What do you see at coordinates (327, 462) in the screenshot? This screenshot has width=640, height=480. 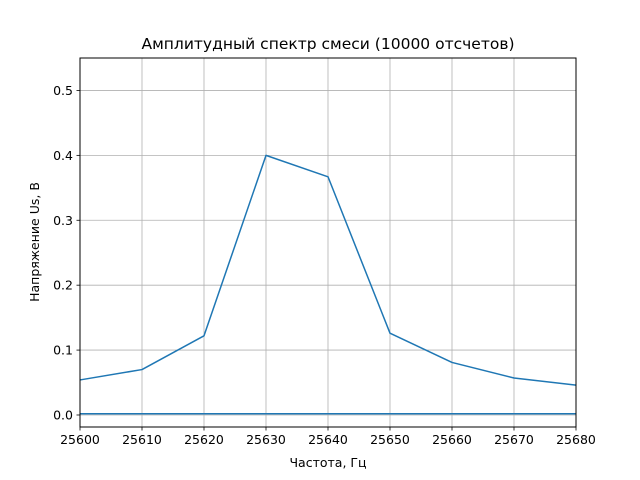 I see `x-axis-label: Частота, Гц` at bounding box center [327, 462].